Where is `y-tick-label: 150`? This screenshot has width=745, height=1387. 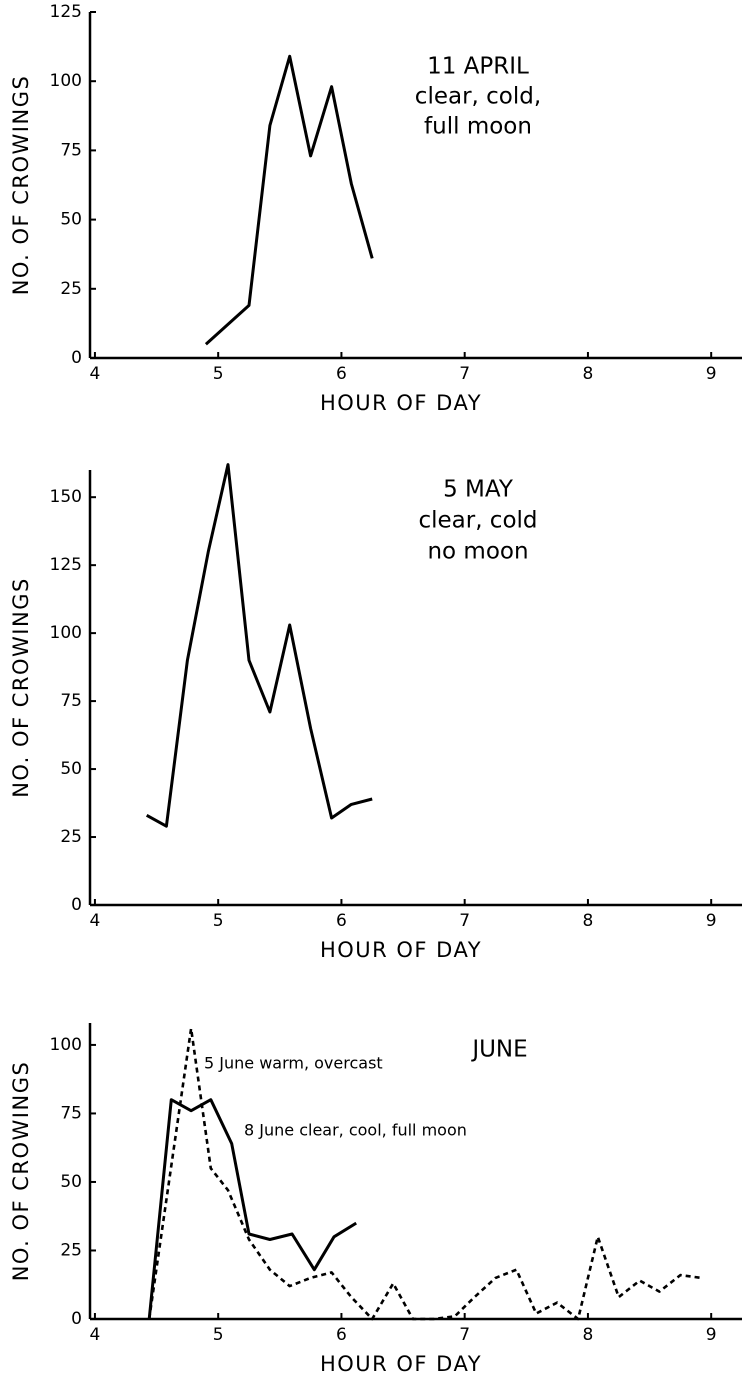
y-tick-label: 150 is located at coordinates (66, 497).